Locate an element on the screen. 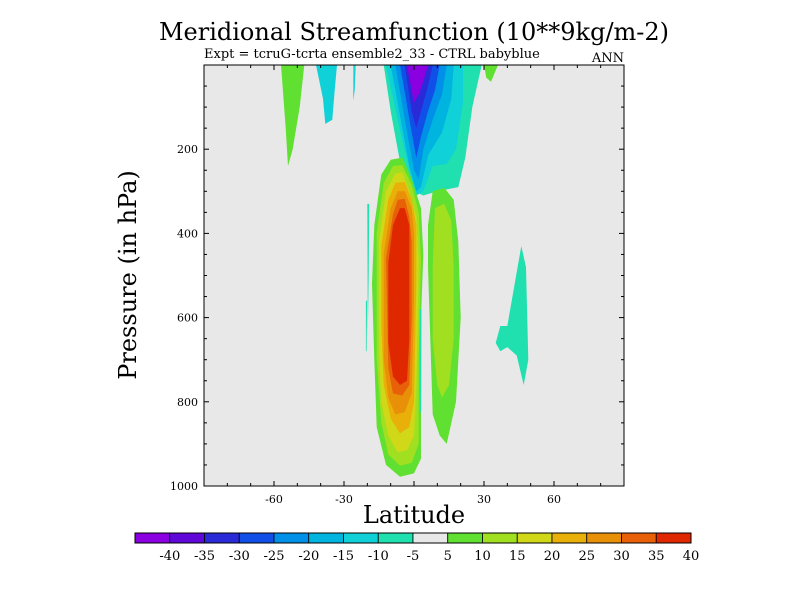  colorbar-tick-label: -5 is located at coordinates (413, 556).